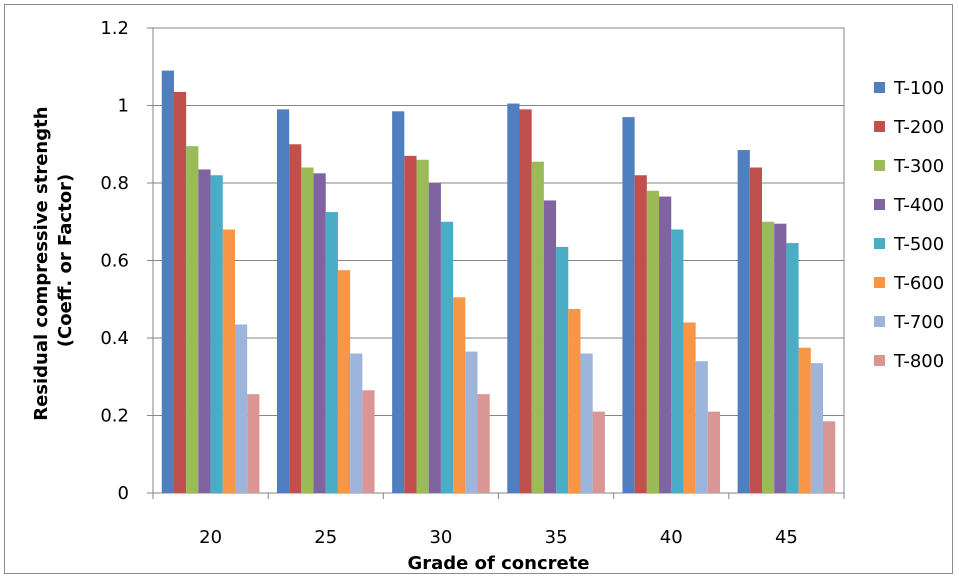 The image size is (959, 580). What do you see at coordinates (918, 322) in the screenshot?
I see `legend-label-t-700: T-700` at bounding box center [918, 322].